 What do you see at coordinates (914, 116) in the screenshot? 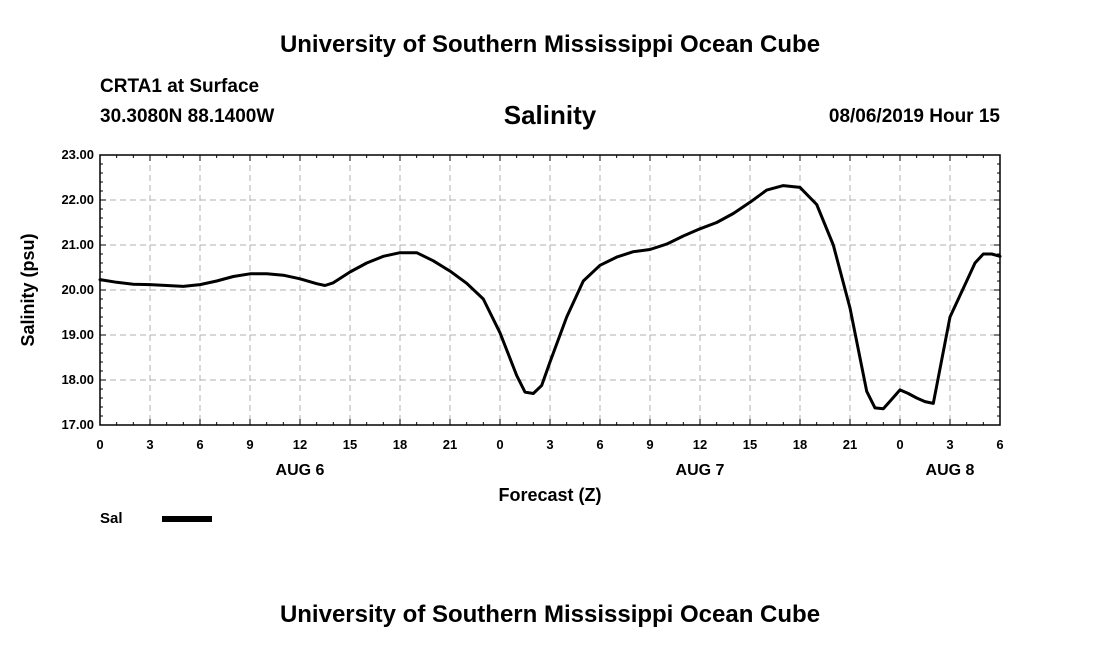
I see `datetime-label: 08/06/2019 Hour 15` at bounding box center [914, 116].